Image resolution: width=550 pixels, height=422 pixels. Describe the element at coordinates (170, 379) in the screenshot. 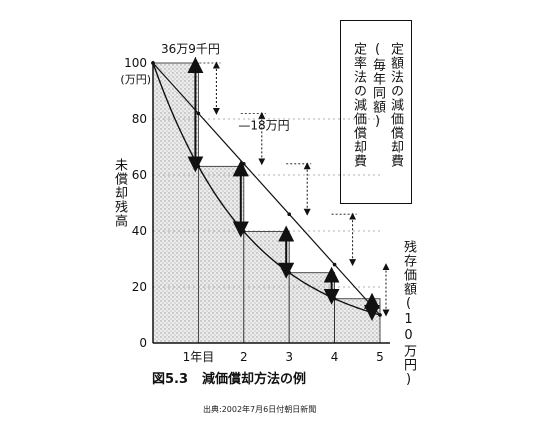

I see `figure-number: 図5.3` at that location.